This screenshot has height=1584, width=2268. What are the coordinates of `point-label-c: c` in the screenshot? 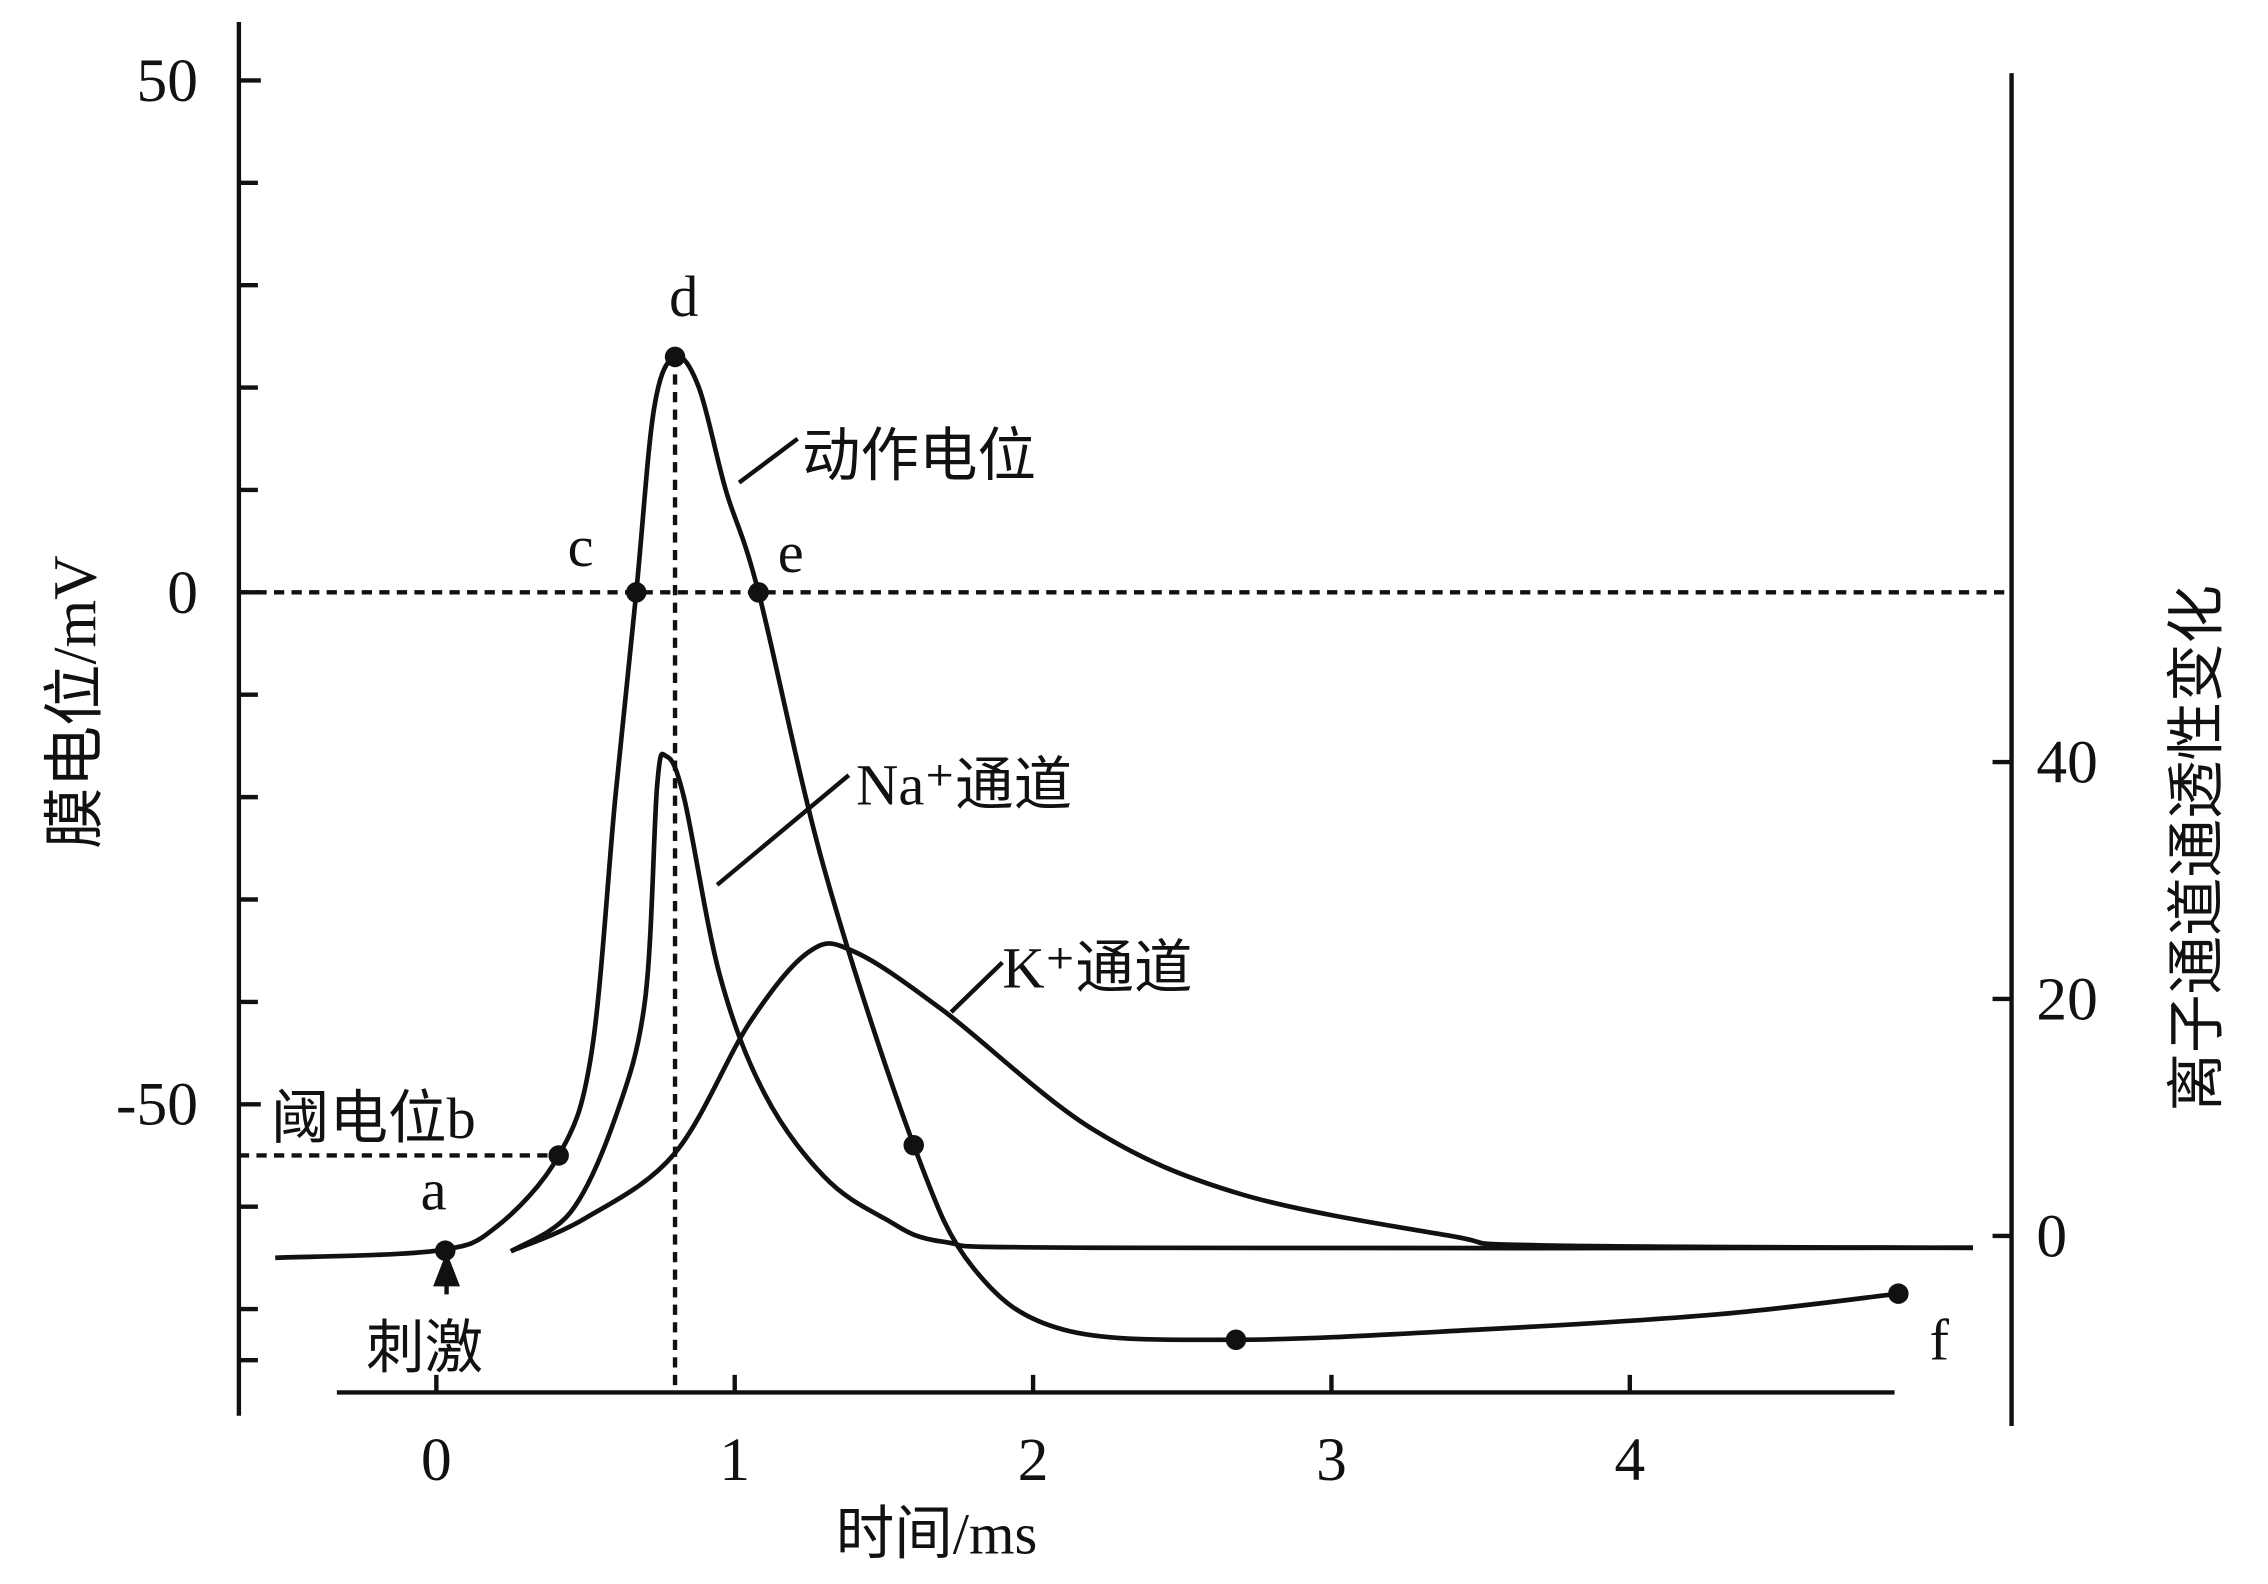 It's located at (581, 546).